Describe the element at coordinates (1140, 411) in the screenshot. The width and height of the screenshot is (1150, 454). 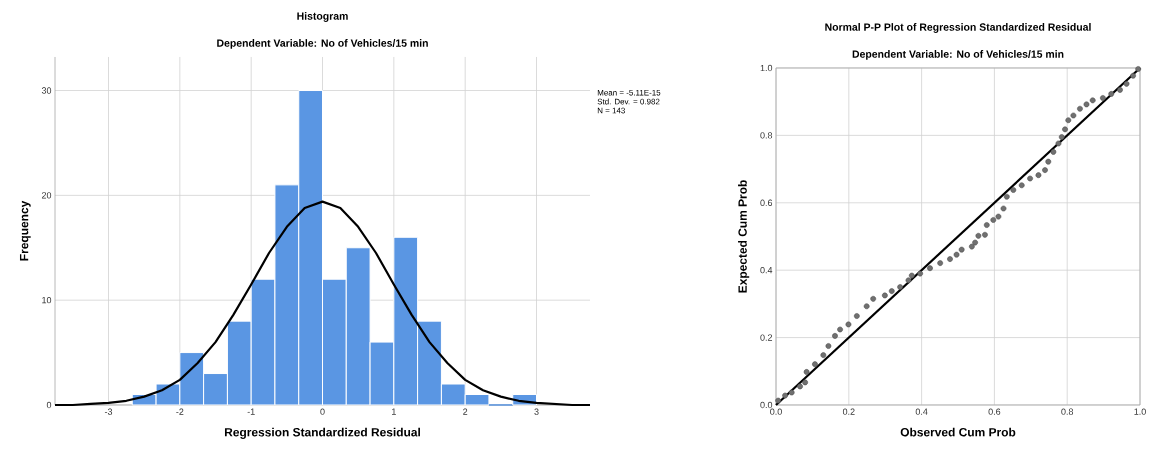
I see `x-tick-label: 1.0` at that location.